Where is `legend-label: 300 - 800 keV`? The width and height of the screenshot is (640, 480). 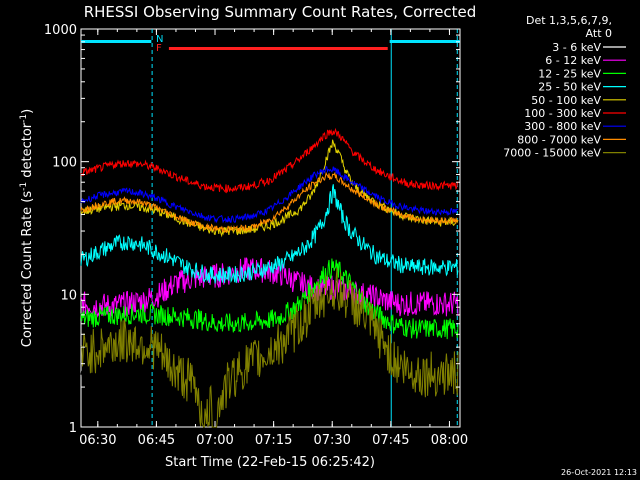 legend-label: 300 - 800 keV is located at coordinates (562, 126).